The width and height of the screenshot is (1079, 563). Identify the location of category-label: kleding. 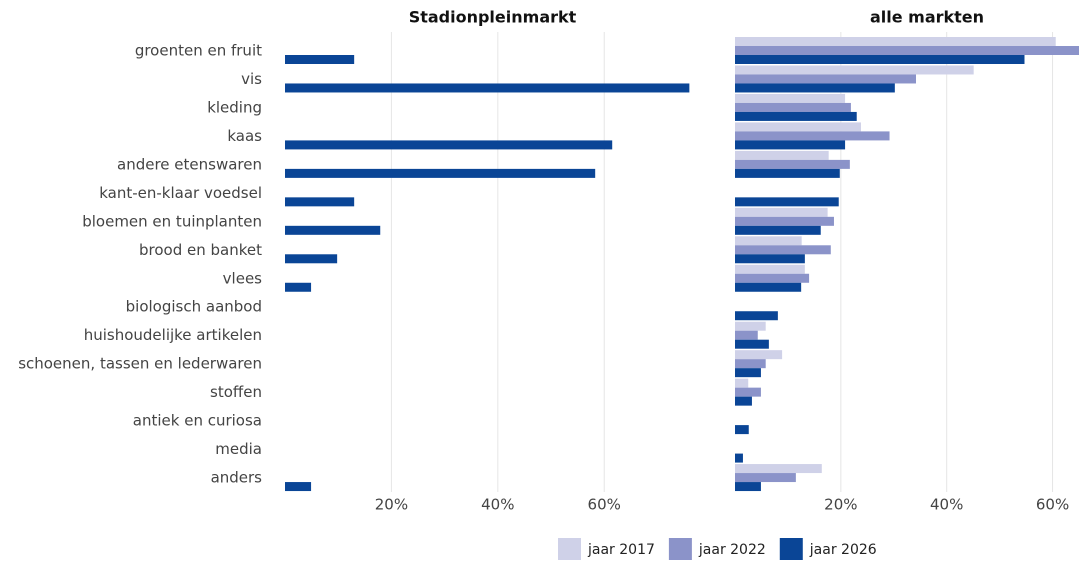
(234, 107).